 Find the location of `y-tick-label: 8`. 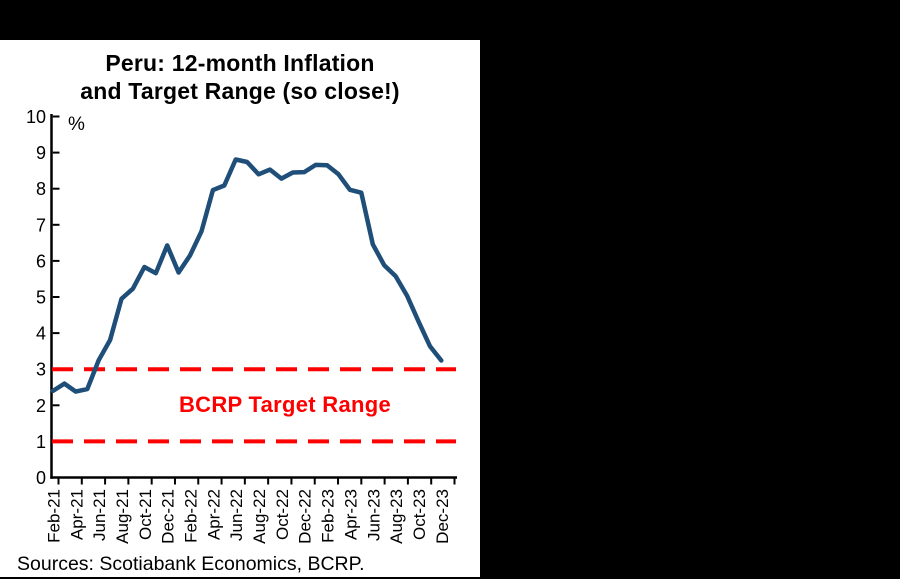

y-tick-label: 8 is located at coordinates (41, 189).